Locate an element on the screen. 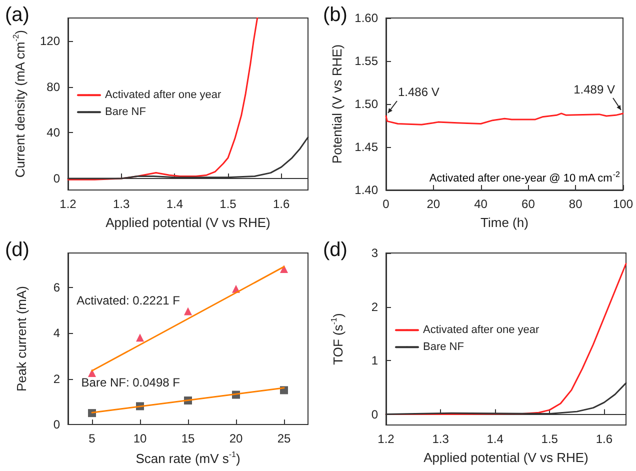 This screenshot has height=471, width=636. y-tick-label: 3 is located at coordinates (374, 253).